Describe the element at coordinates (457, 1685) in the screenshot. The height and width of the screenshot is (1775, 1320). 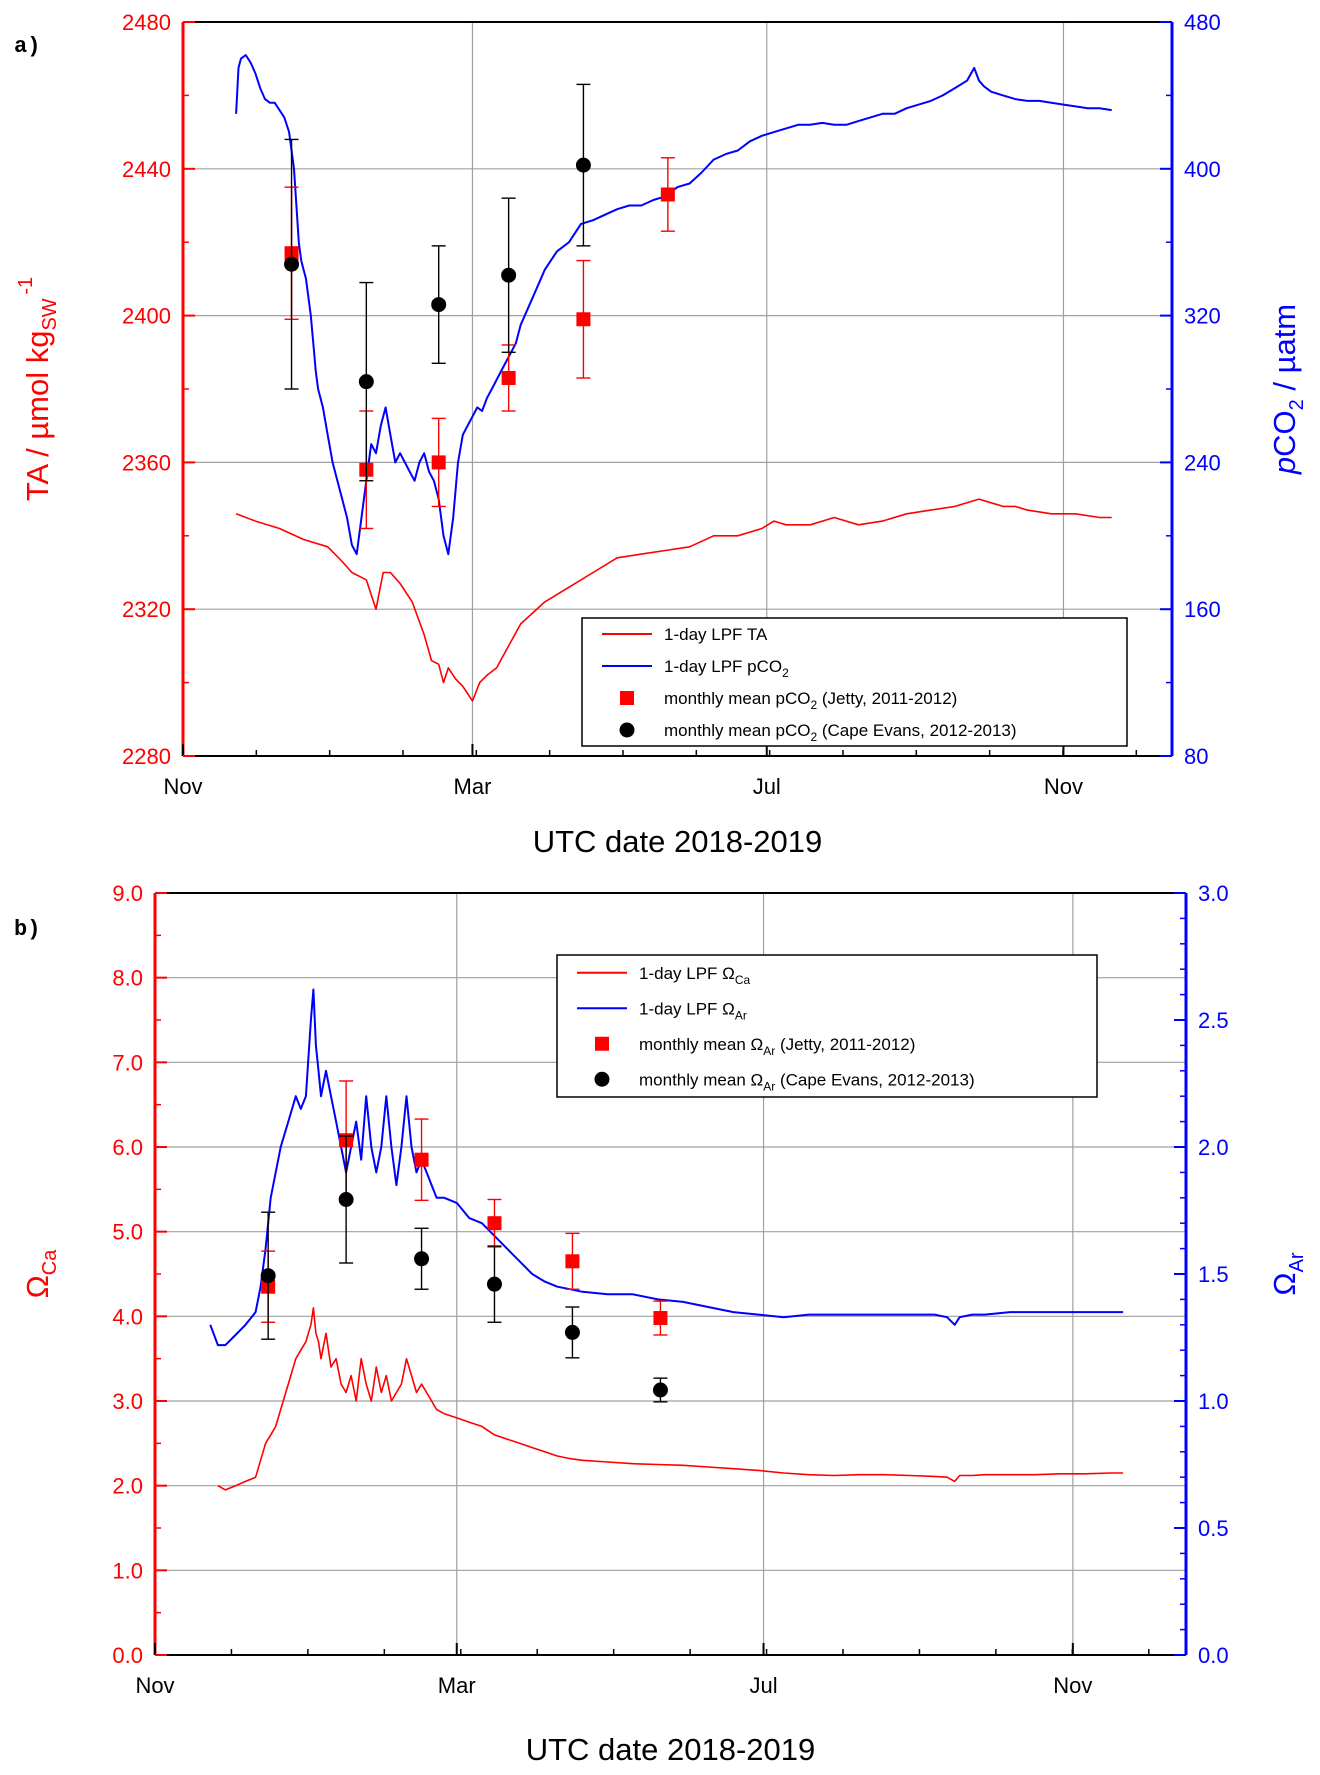
I see `x-tick-label: Mar` at that location.